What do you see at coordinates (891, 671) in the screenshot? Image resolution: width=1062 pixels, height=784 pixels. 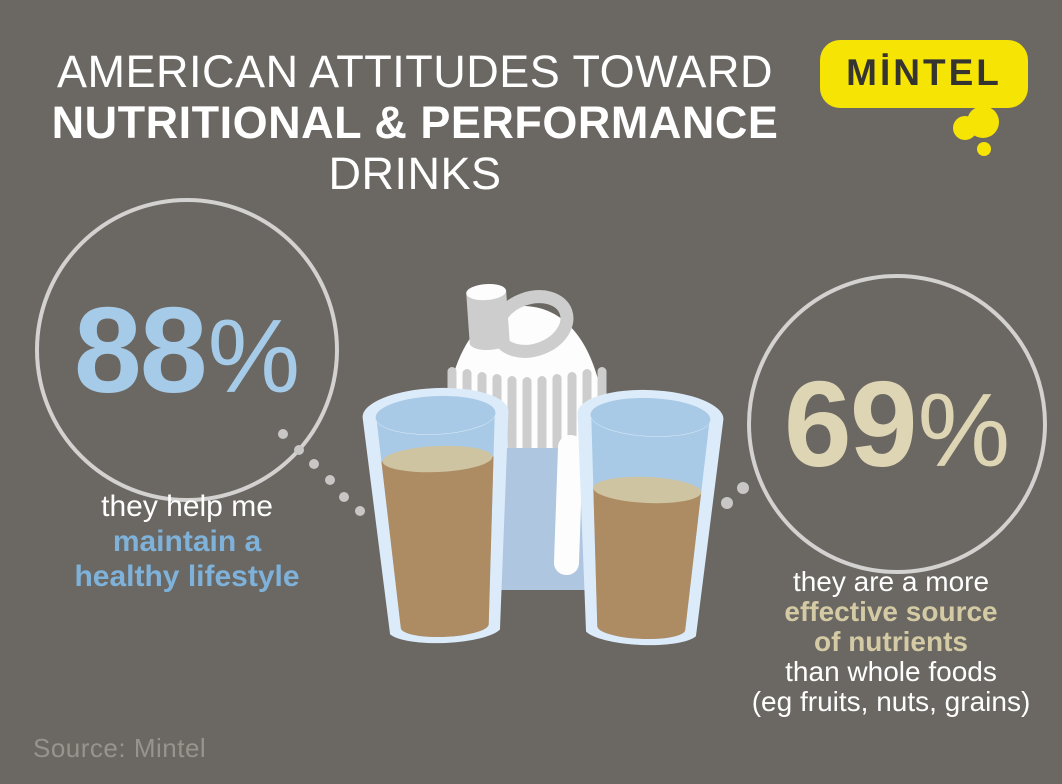 I see `stat-desc-right-line4: than whole foods` at bounding box center [891, 671].